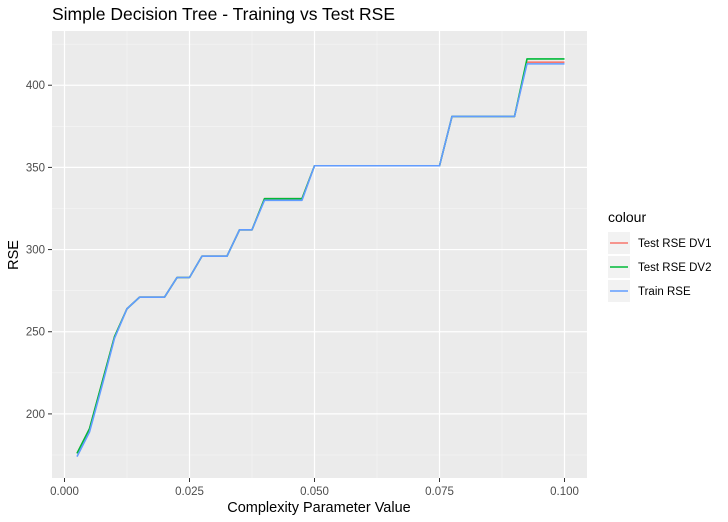 The width and height of the screenshot is (728, 522). I want to click on x-tick-label: 0.100, so click(564, 492).